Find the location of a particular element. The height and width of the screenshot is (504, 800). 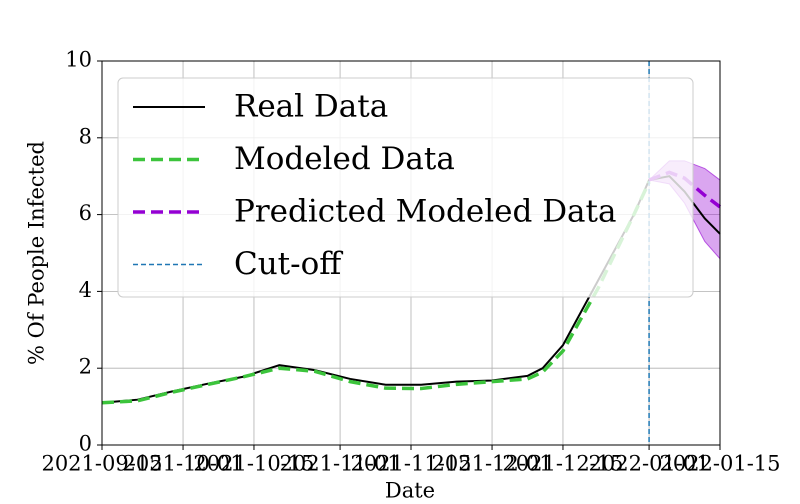

x-tick-label: 2022-01-01 is located at coordinates (649, 464).